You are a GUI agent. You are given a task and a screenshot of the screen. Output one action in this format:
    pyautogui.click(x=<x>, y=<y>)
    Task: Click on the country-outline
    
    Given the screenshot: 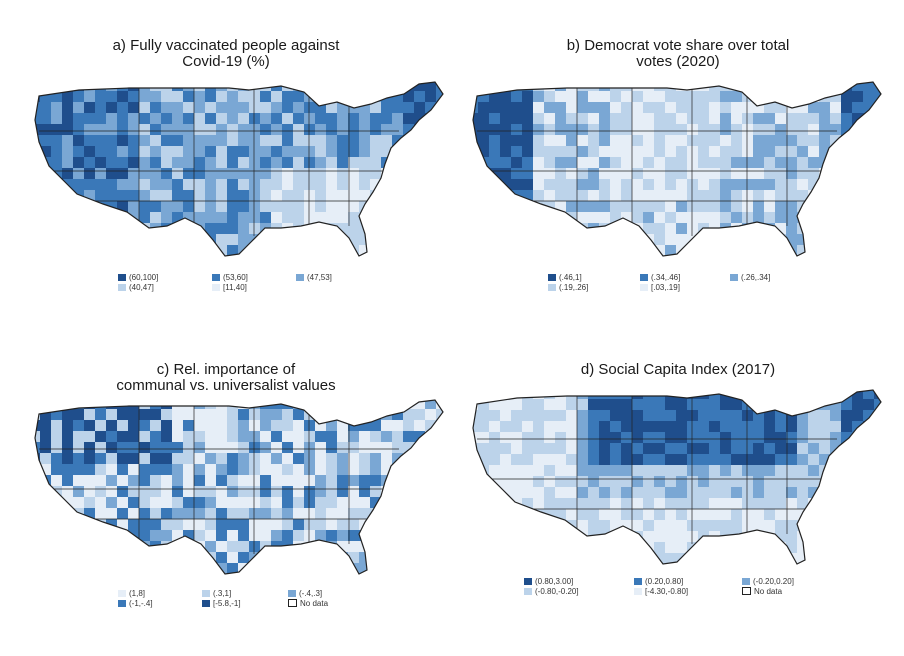 What is the action you would take?
    pyautogui.click(x=677, y=477)
    